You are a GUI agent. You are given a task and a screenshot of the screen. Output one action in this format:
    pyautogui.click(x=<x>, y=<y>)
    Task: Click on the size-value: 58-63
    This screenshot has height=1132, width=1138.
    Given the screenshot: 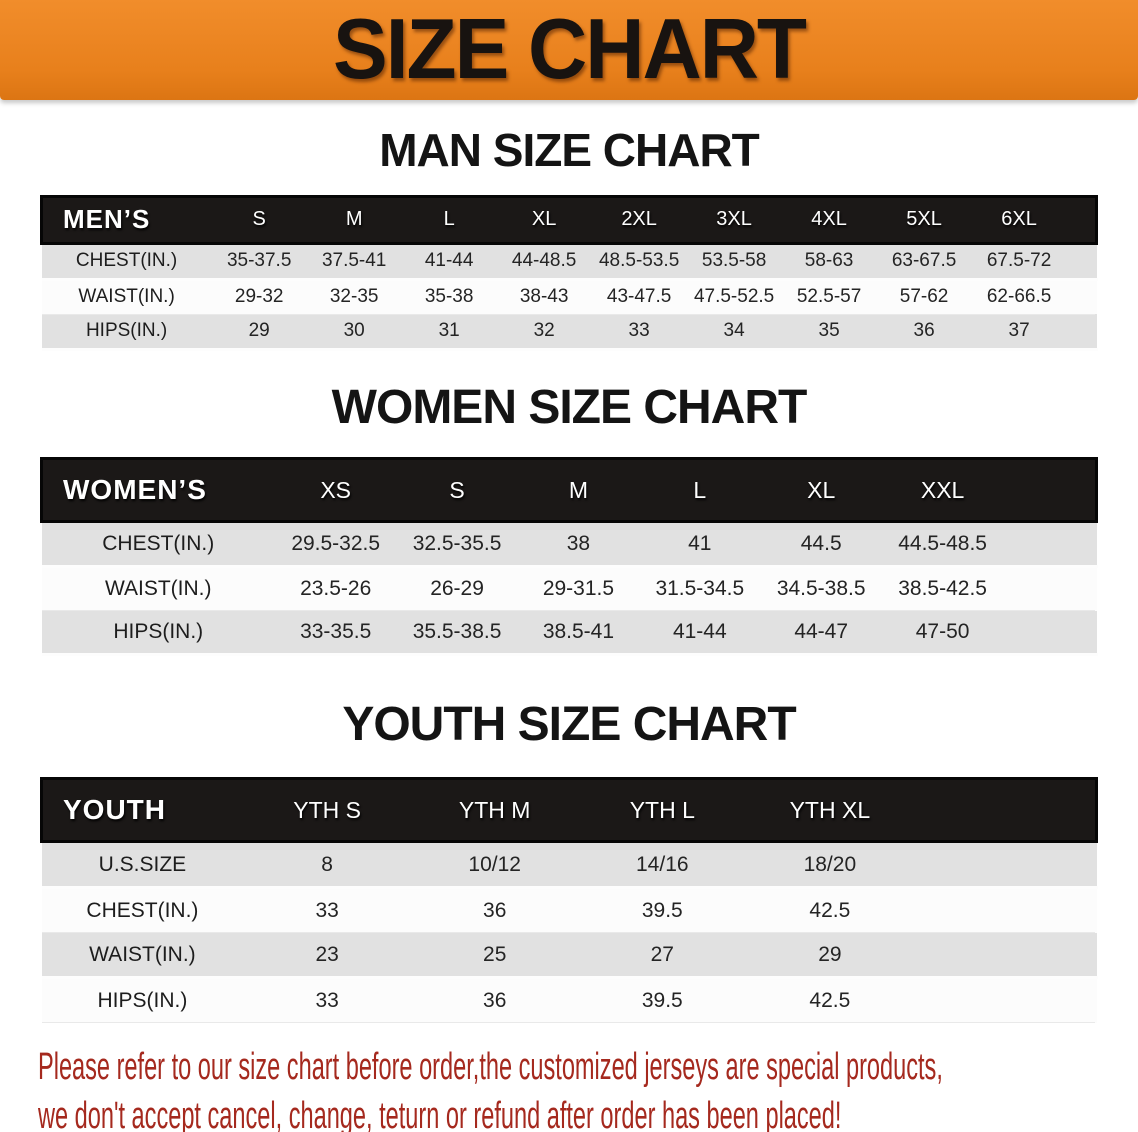 What is the action you would take?
    pyautogui.click(x=829, y=262)
    